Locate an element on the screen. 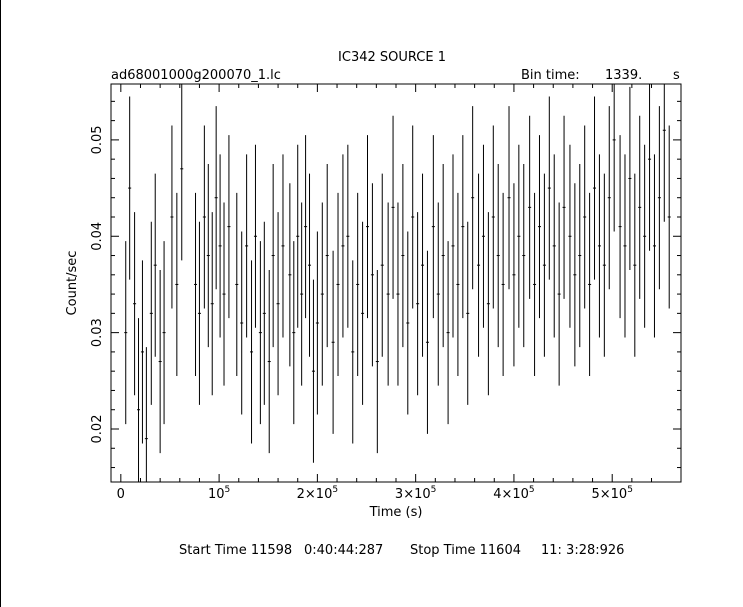  y-axis-label: Count/sec is located at coordinates (72, 283).